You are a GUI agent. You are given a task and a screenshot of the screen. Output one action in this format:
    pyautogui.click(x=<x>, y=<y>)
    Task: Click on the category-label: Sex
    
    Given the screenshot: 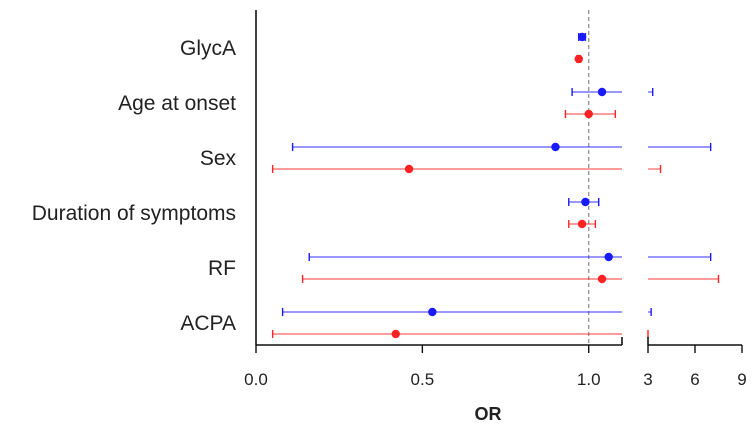 What is the action you would take?
    pyautogui.click(x=218, y=158)
    